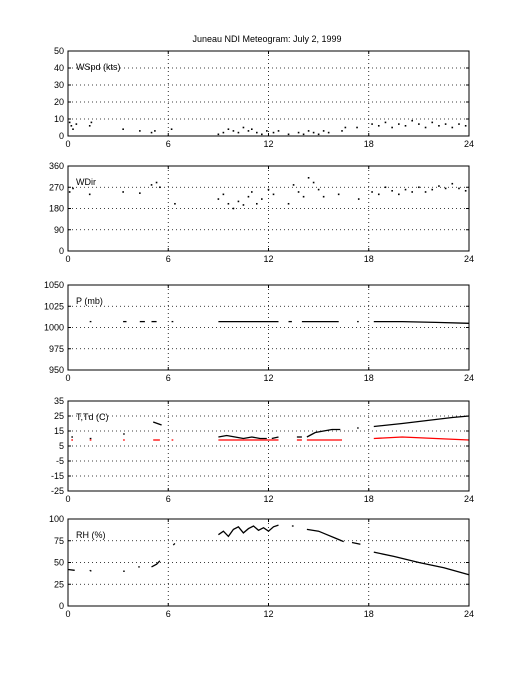  What do you see at coordinates (57, 476) in the screenshot?
I see `y-tick-label: -15` at bounding box center [57, 476].